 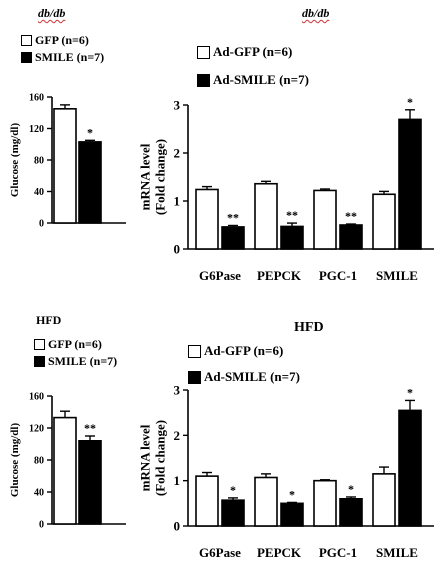 I want to click on panel-title-top-left: db/db, so click(x=52, y=13).